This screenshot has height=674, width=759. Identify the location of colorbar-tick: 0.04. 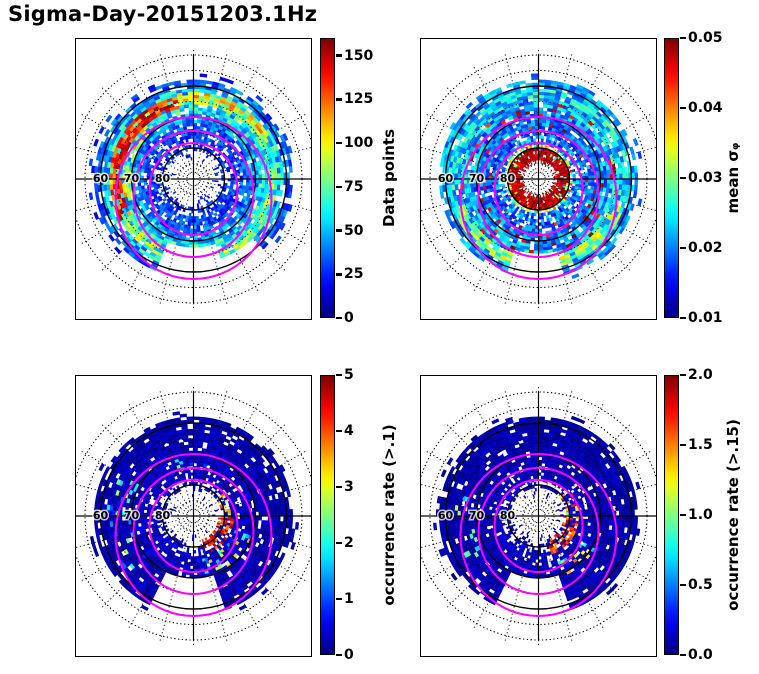
(701, 108).